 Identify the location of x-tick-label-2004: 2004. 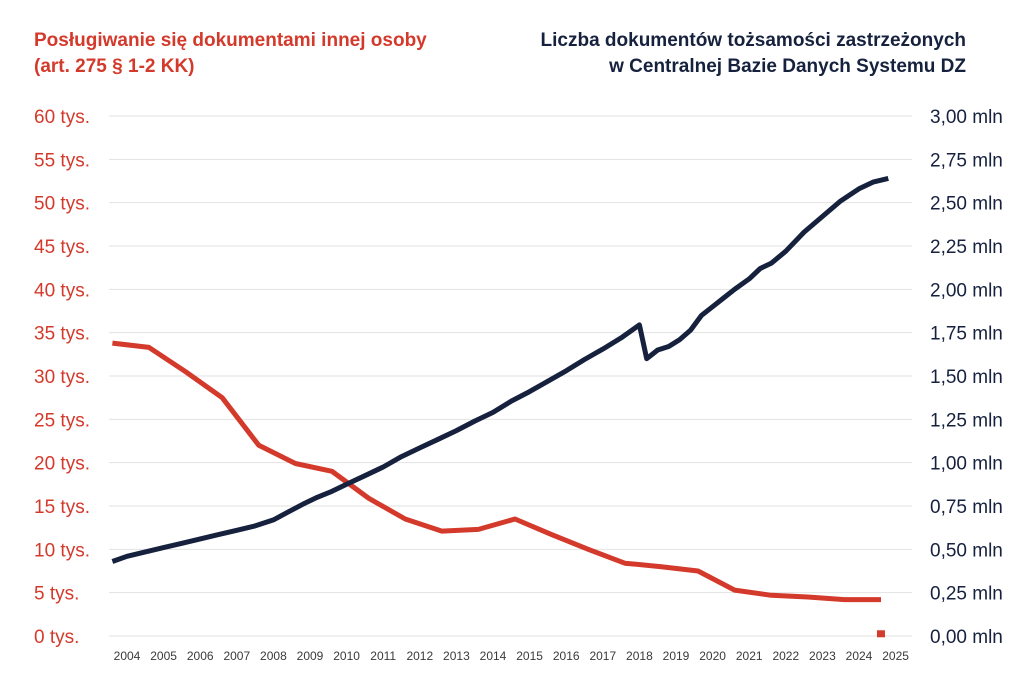
(127, 656).